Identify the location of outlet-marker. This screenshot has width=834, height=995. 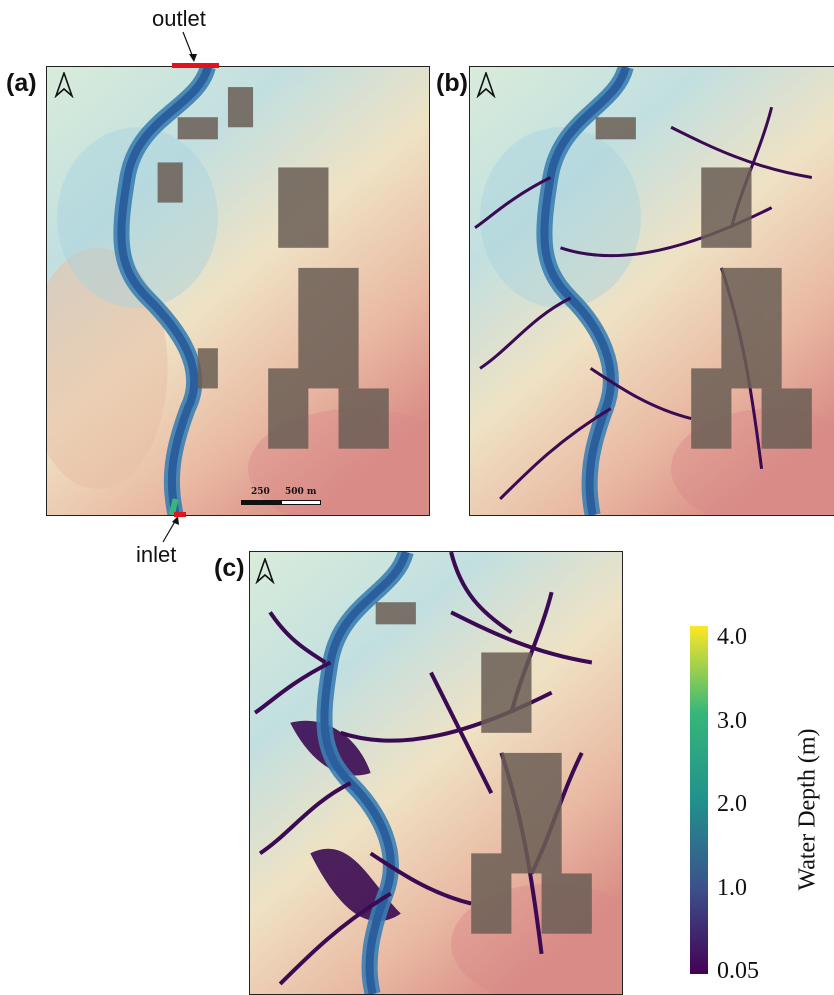
(195, 65).